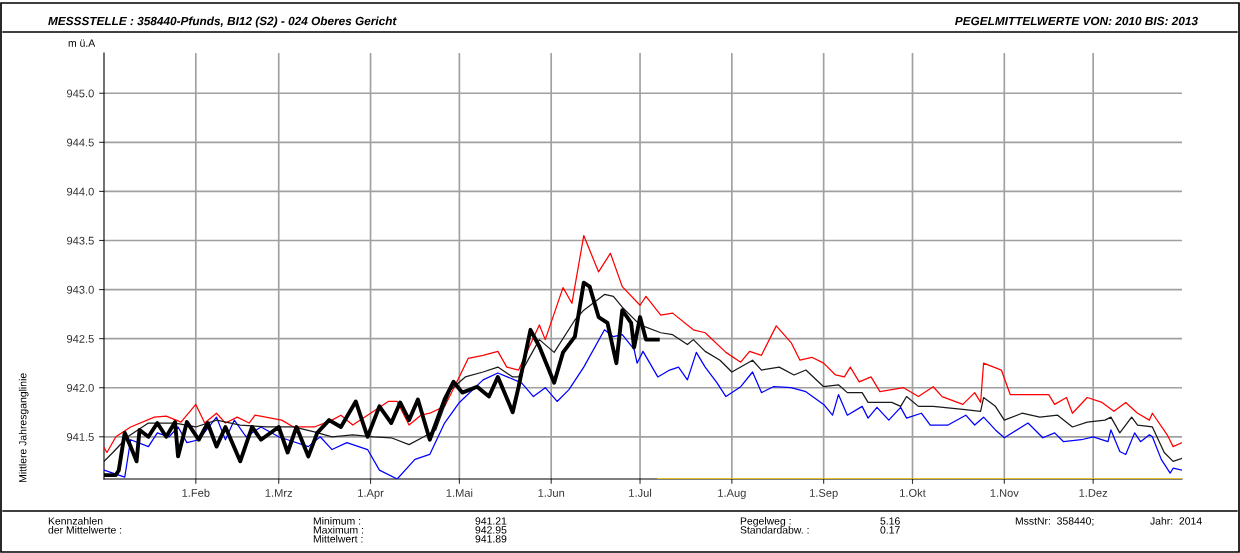  What do you see at coordinates (1004, 493) in the screenshot?
I see `x-tick-label: 1.Nov` at bounding box center [1004, 493].